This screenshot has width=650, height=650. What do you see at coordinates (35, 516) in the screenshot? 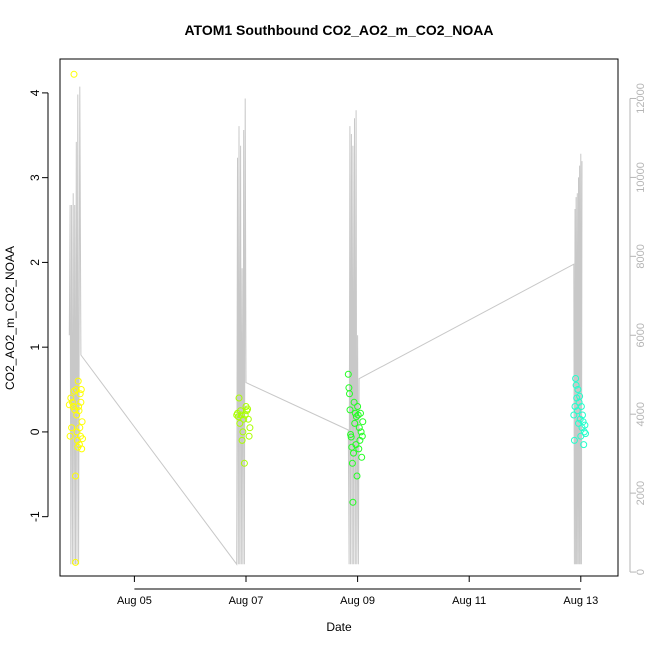
I see `left-tick-label: -1` at bounding box center [35, 516].